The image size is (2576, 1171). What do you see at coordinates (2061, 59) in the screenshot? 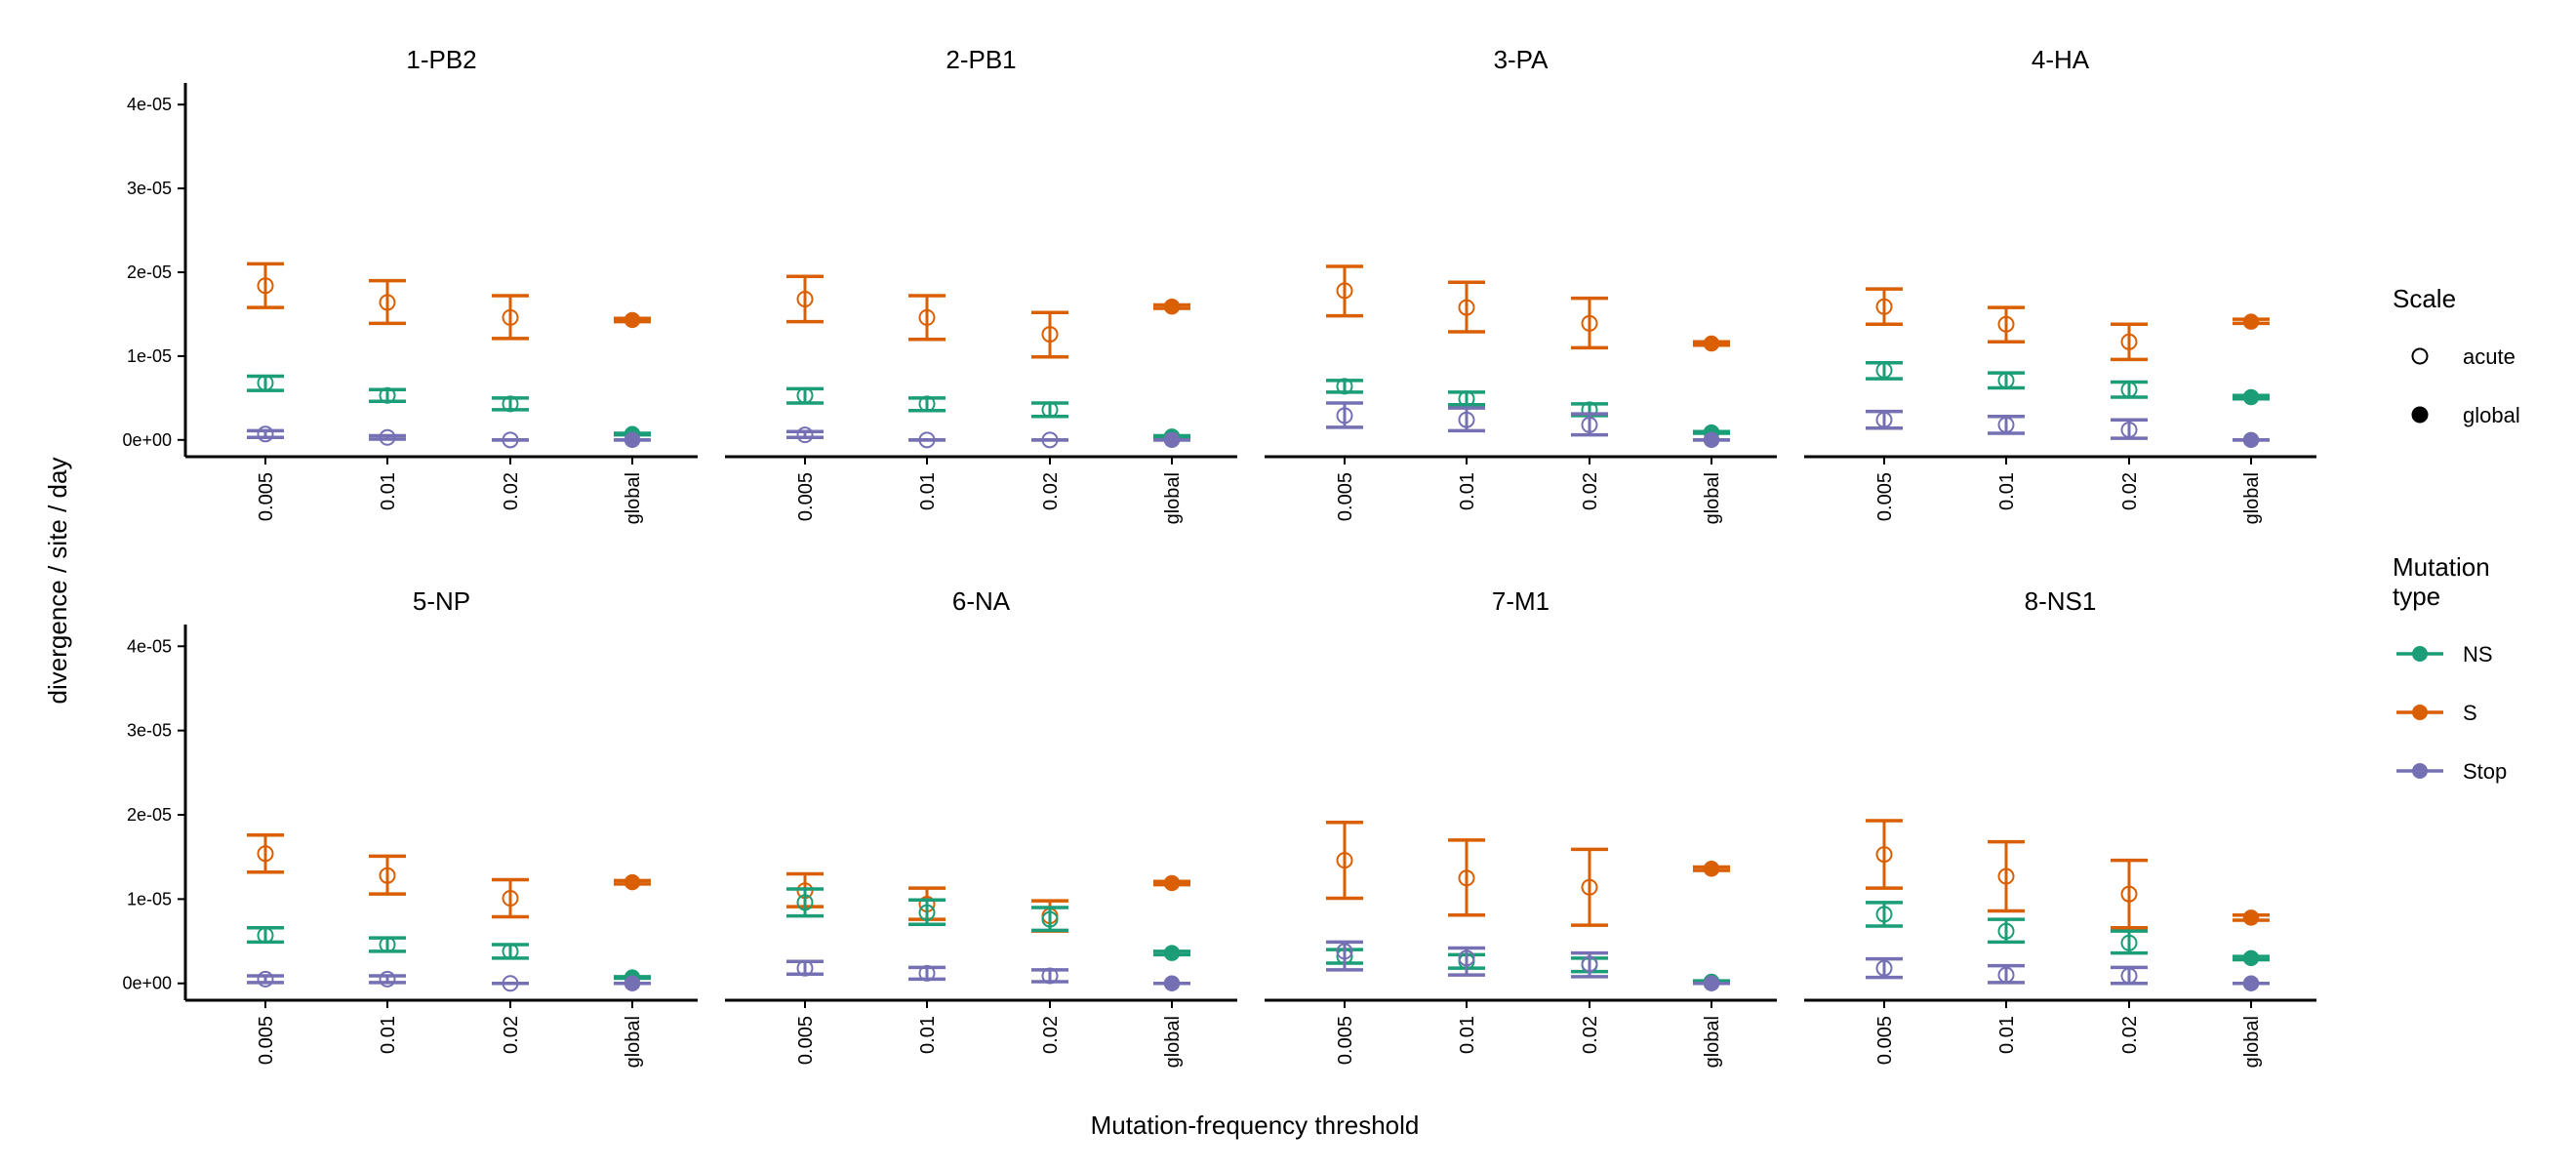
I see `panel-title: 4-HA` at bounding box center [2061, 59].